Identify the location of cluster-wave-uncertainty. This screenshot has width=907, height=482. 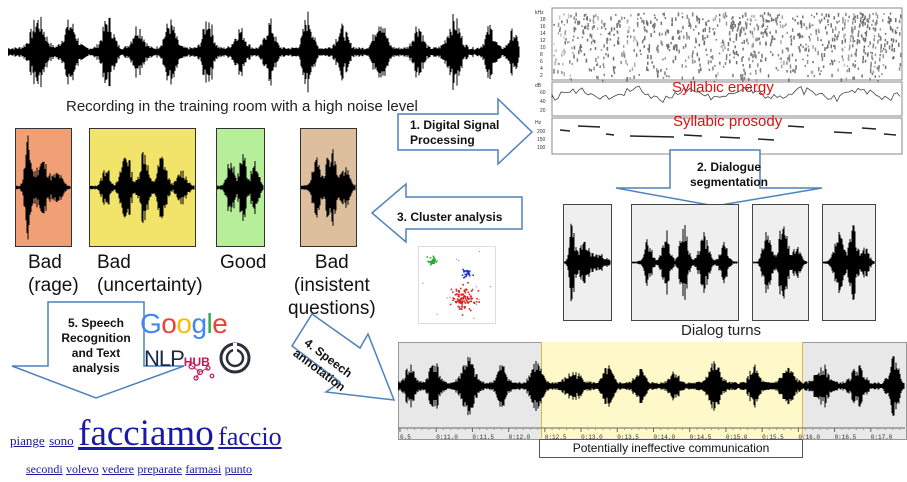
(142, 187).